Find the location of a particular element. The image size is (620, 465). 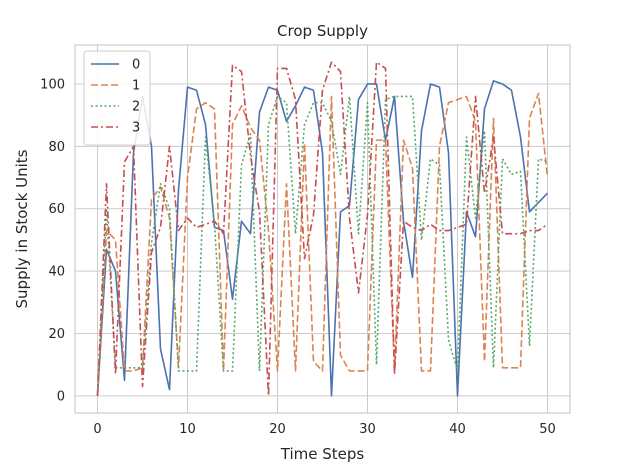

y-tick-label: 0 is located at coordinates (61, 396).